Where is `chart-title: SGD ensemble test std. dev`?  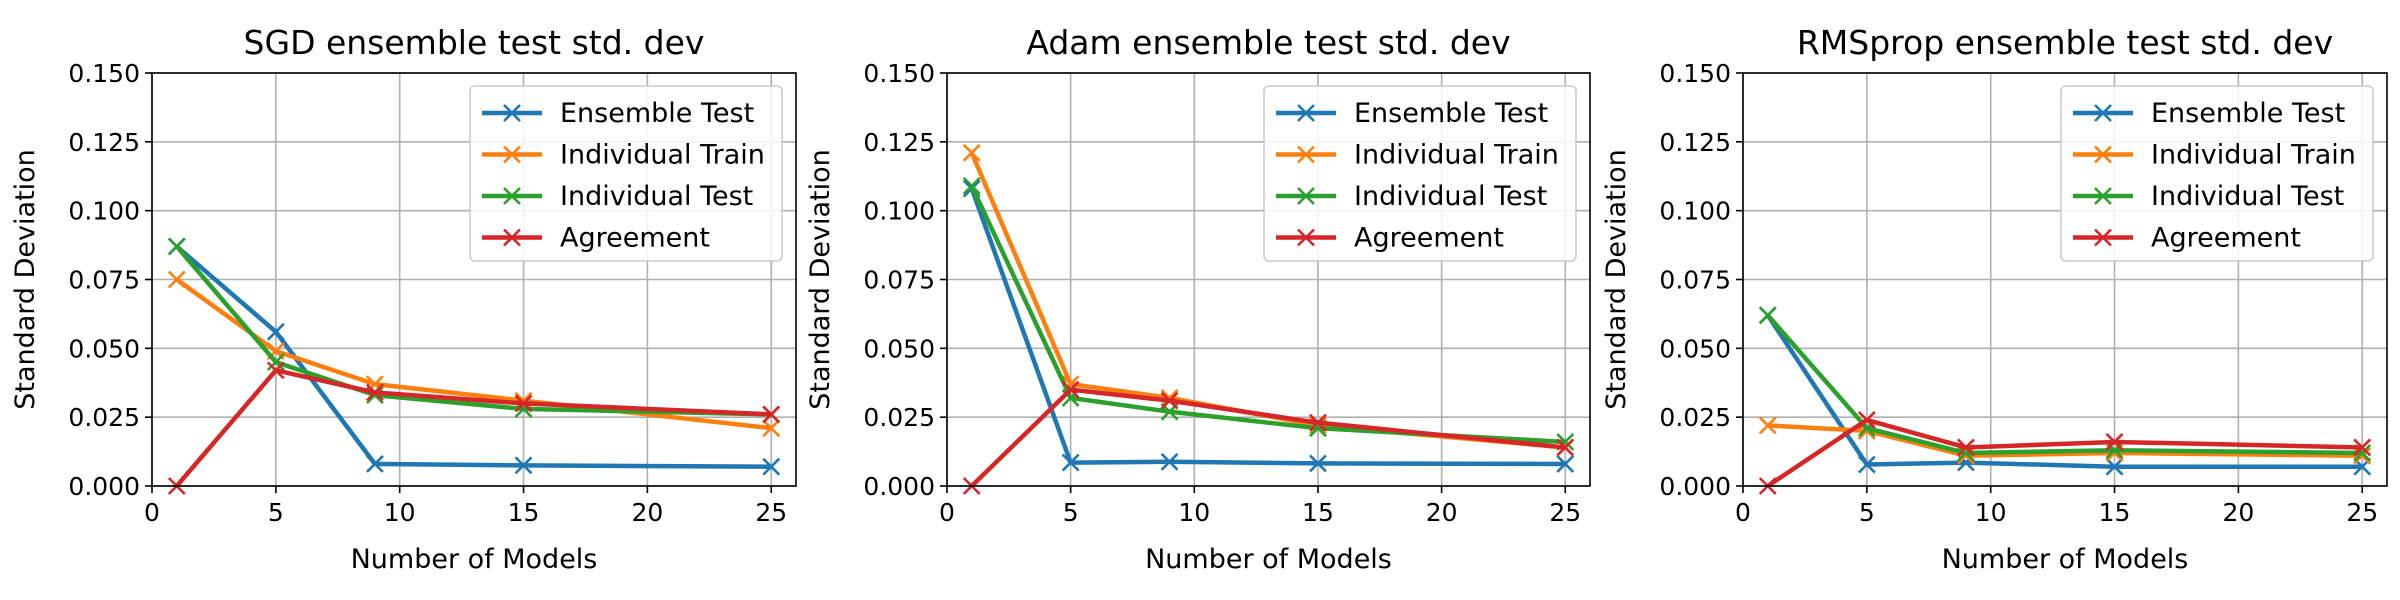
chart-title: SGD ensemble test std. dev is located at coordinates (474, 42).